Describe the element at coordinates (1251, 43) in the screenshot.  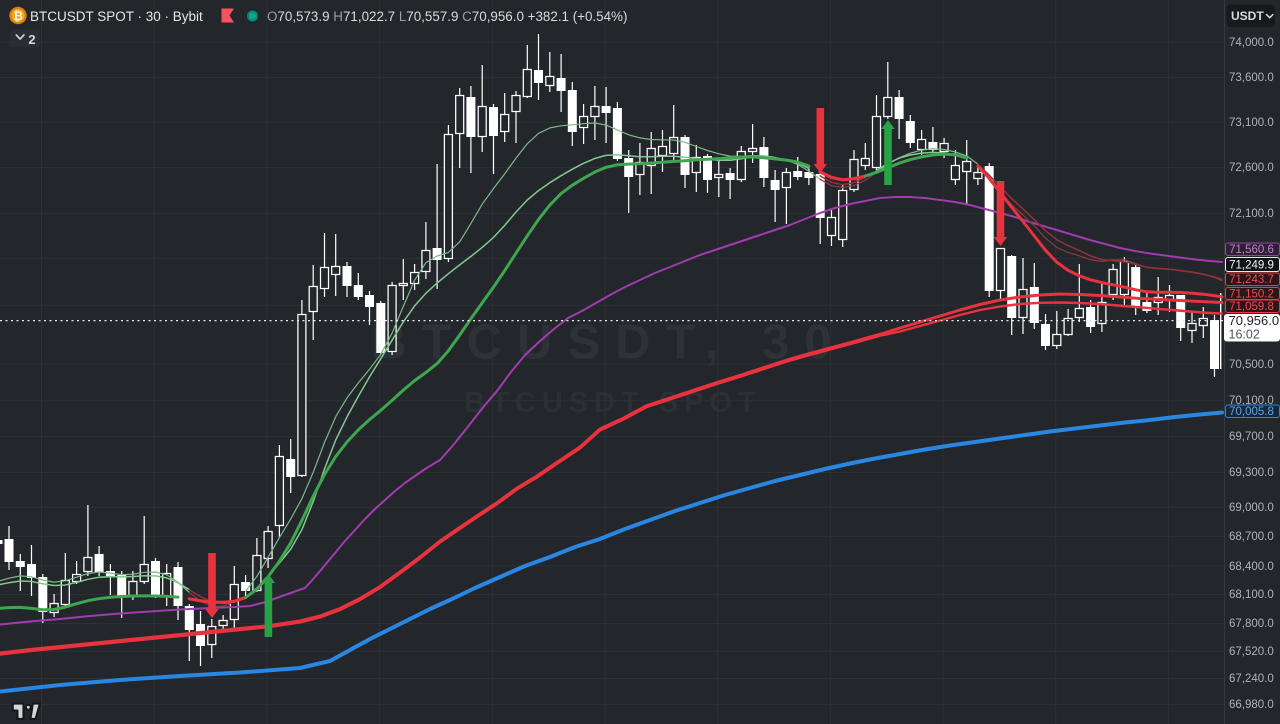
I see `svg-text: 74,000.0` at that location.